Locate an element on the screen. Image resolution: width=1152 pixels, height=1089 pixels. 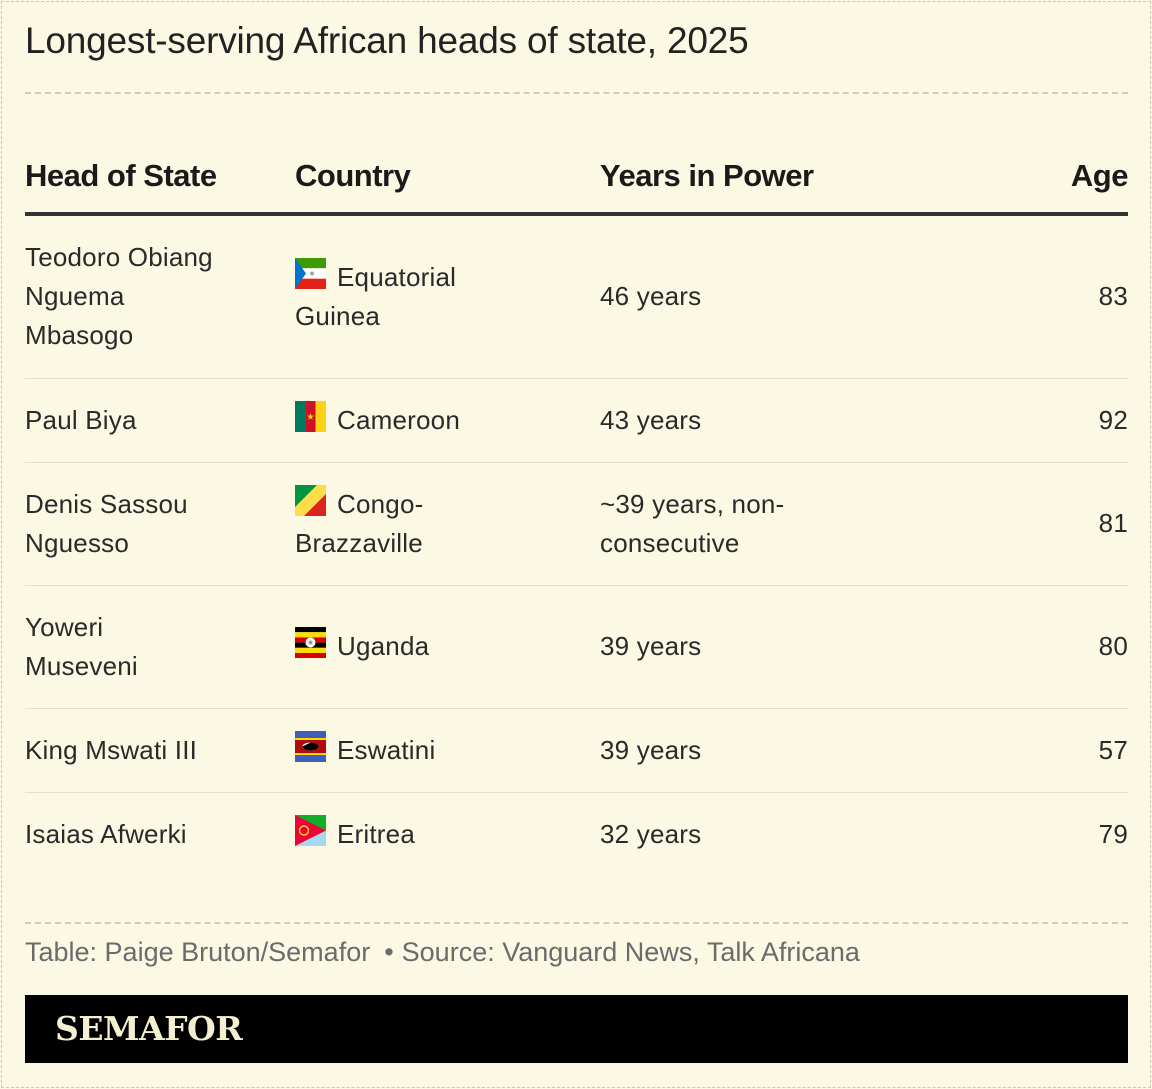
column-header-age: Age is located at coordinates (1064, 178).